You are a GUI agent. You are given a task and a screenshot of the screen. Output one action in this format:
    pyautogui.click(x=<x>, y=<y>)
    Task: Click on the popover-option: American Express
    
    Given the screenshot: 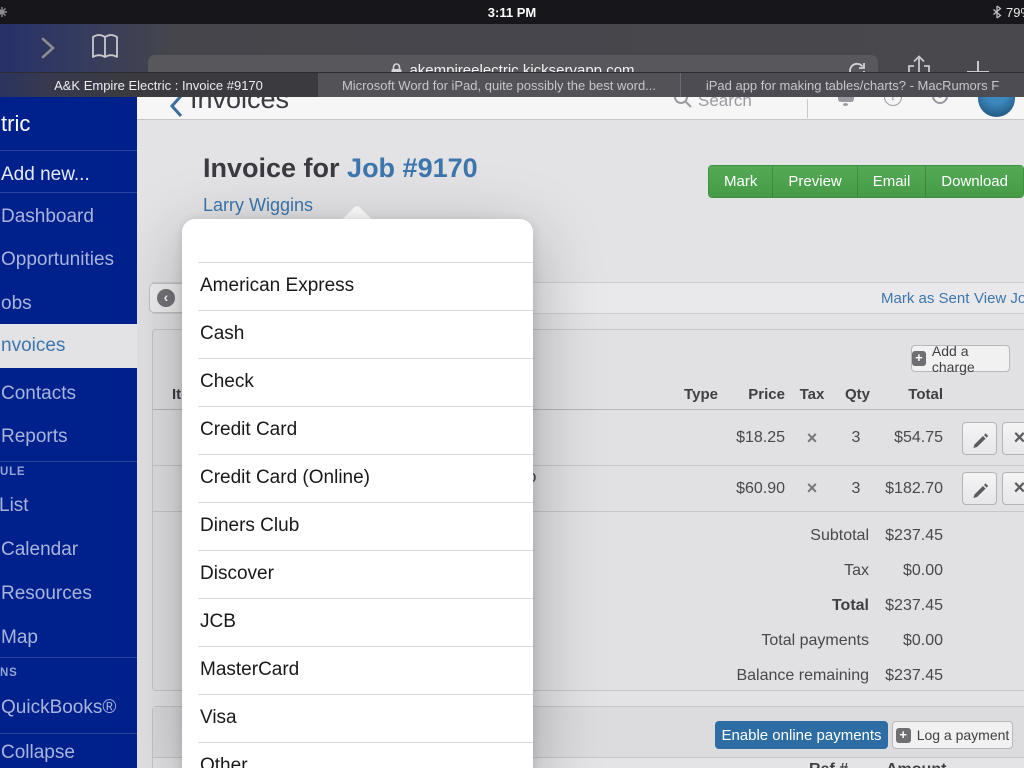 What is the action you would take?
    pyautogui.click(x=357, y=286)
    